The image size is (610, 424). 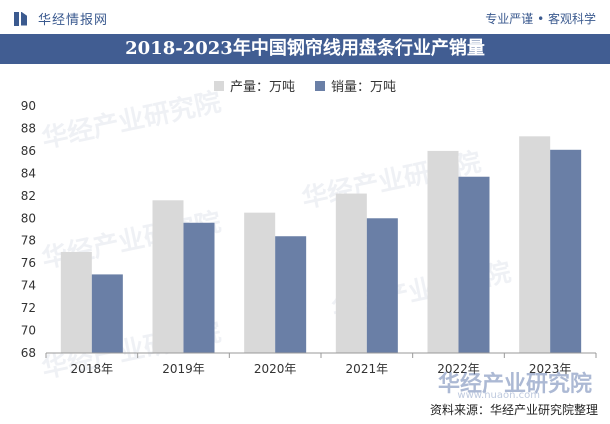 I want to click on y-tick-label: 78, so click(x=28, y=241).